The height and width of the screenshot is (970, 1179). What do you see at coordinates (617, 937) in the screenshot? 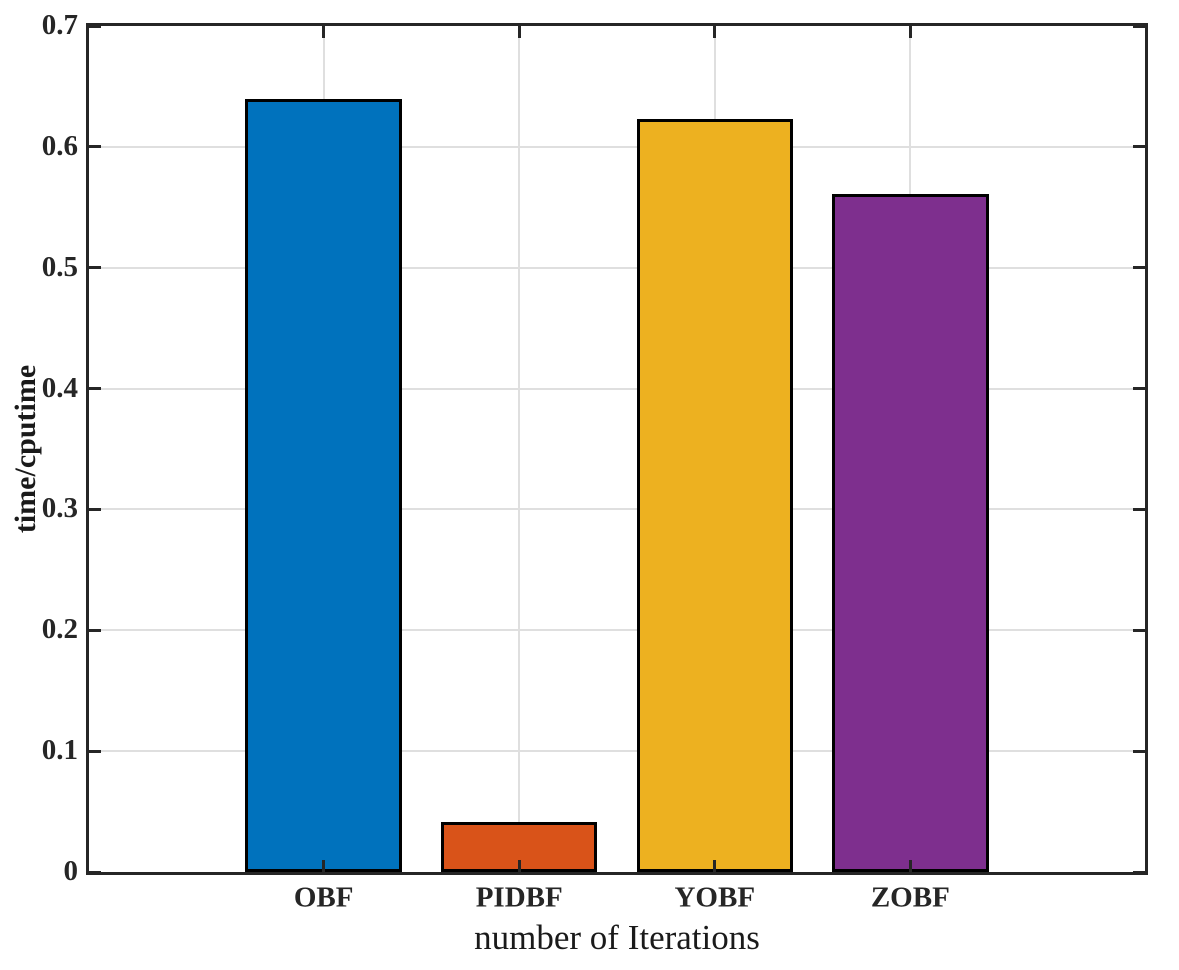
I see `x-axis-label: number of Iterations` at bounding box center [617, 937].